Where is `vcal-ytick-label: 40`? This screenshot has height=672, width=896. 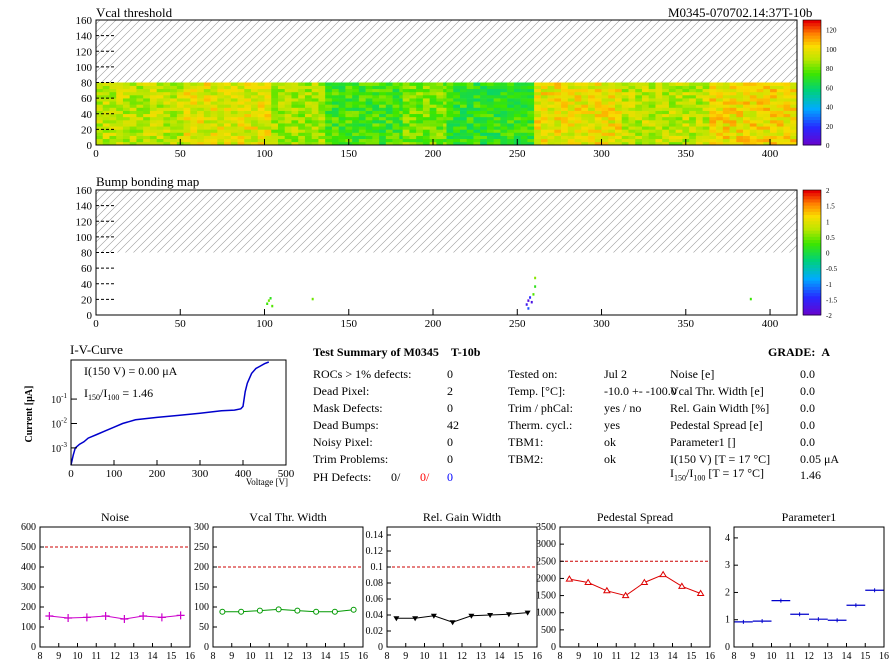
vcal-ytick-label: 40 is located at coordinates (87, 115).